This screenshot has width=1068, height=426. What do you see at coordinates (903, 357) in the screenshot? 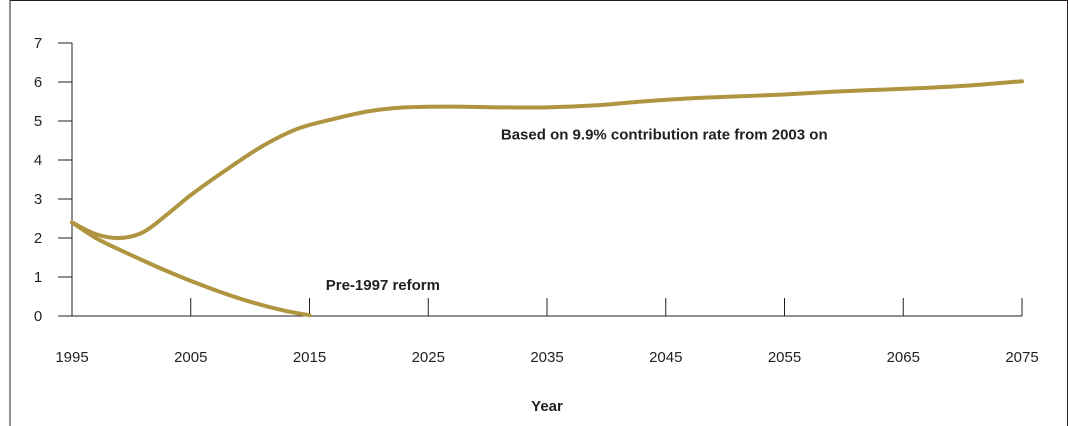
I see `x-tick-label: 2065` at bounding box center [903, 357].